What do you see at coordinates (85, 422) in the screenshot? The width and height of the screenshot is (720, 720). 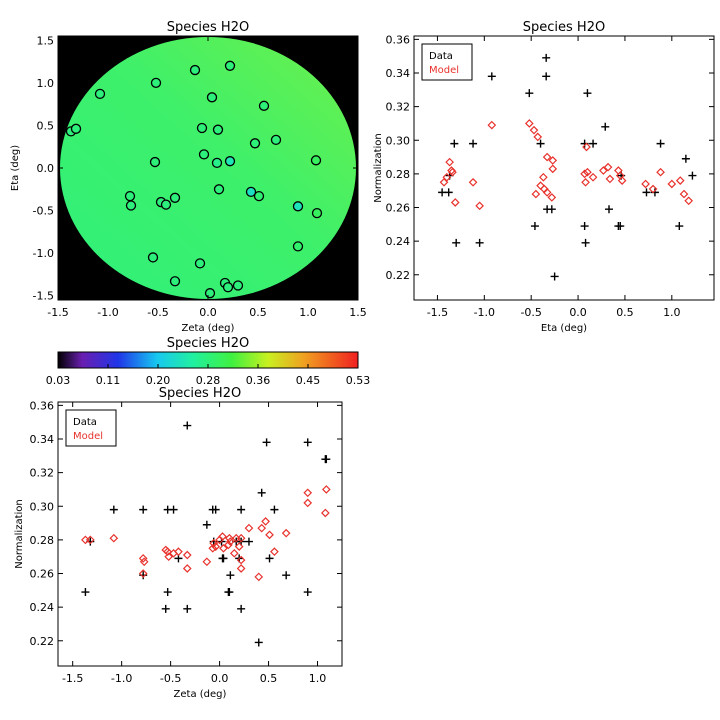 I see `zeta-legend-data: Data` at bounding box center [85, 422].